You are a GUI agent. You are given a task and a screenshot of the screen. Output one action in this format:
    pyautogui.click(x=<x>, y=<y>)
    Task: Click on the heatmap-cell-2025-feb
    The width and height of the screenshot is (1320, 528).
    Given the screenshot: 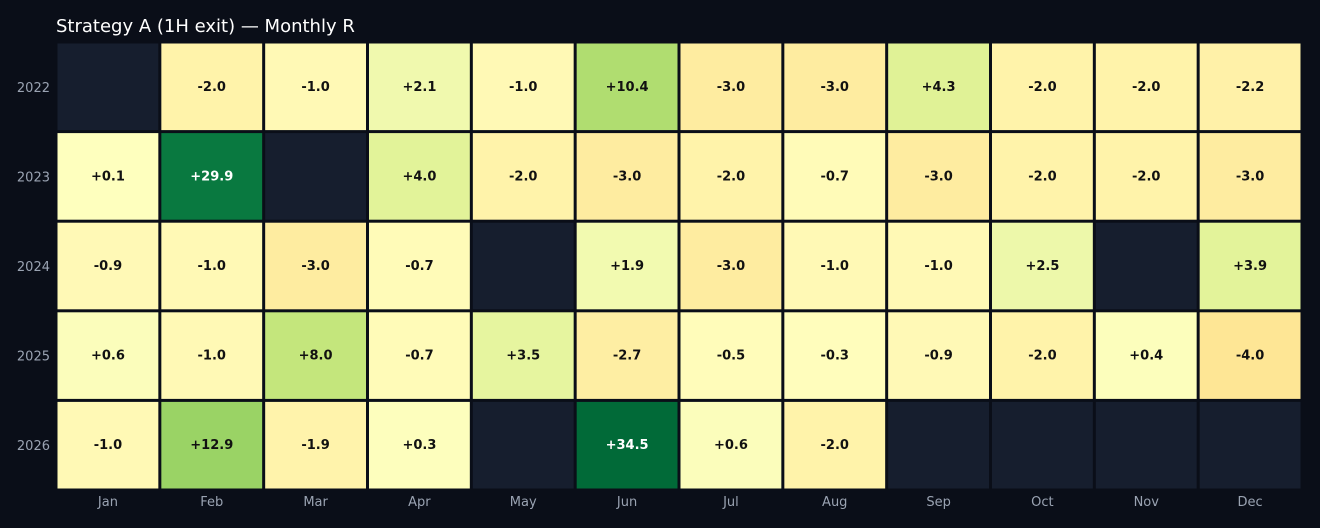 What is the action you would take?
    pyautogui.click(x=212, y=355)
    